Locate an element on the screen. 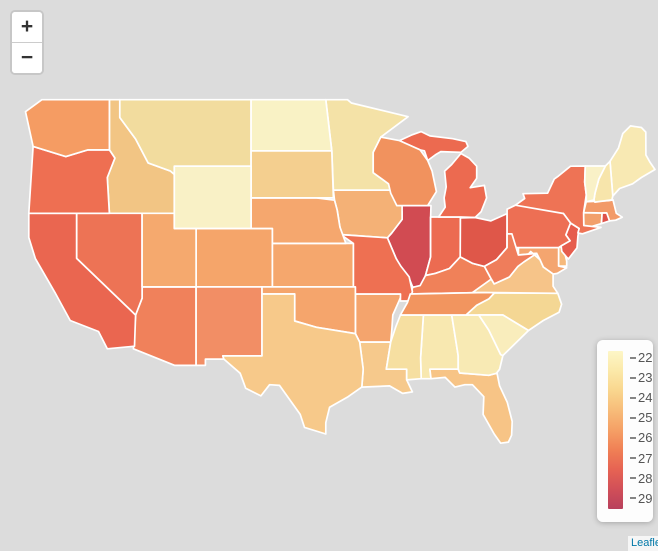 This screenshot has height=551, width=658. legend-tick: 24 is located at coordinates (641, 398).